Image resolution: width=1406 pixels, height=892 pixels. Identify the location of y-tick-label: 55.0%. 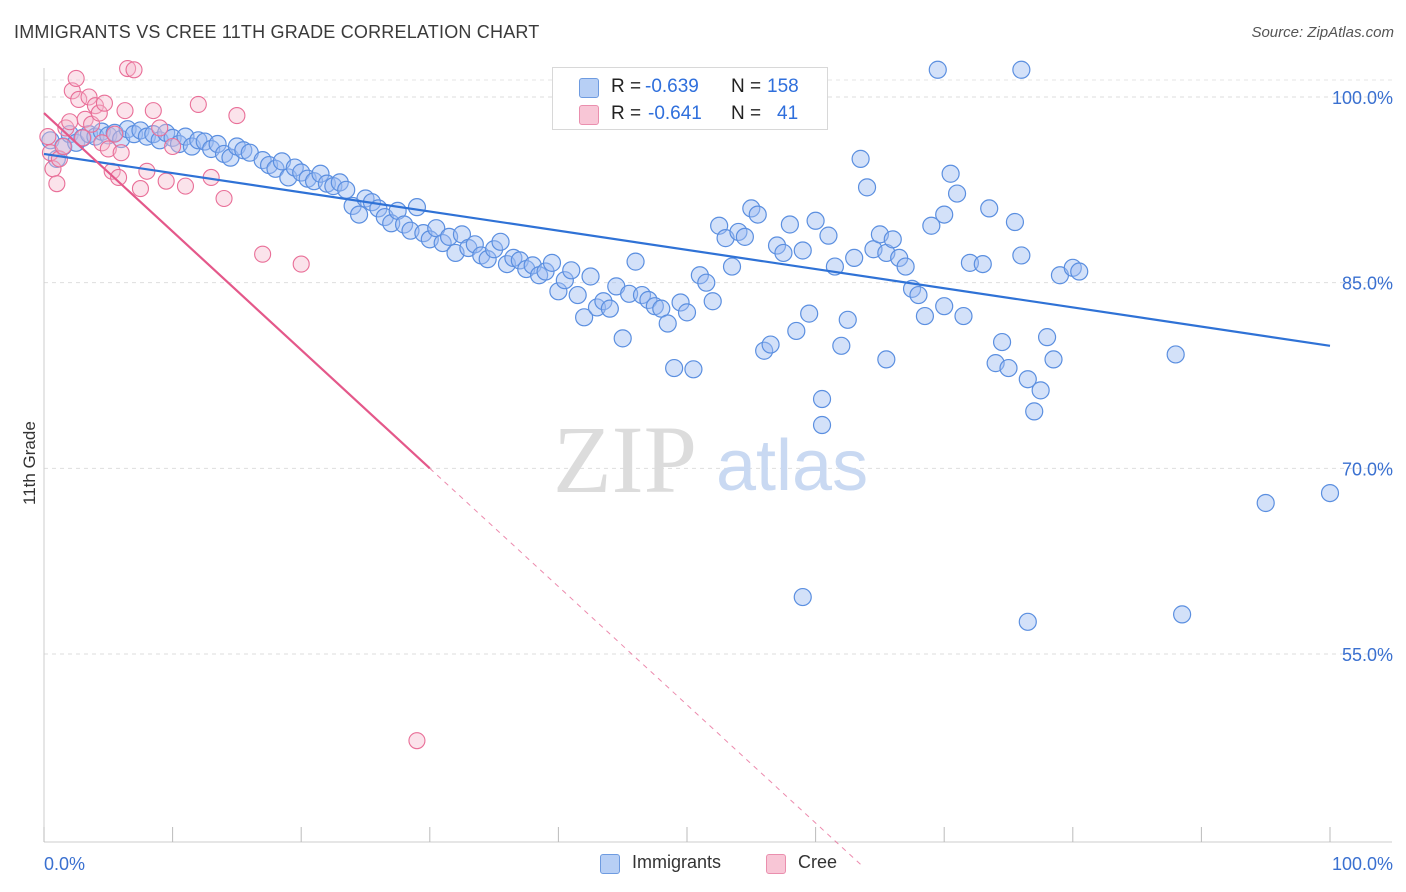
(1367, 655).